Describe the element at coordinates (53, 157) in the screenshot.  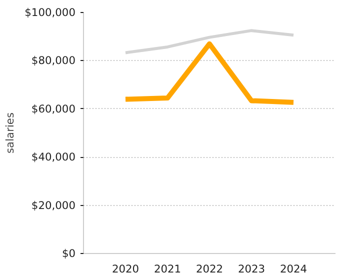
I see `y-tick-label: $40,000` at that location.